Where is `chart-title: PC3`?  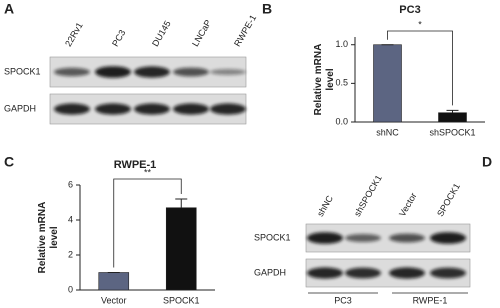 chart-title: PC3 is located at coordinates (409, 10).